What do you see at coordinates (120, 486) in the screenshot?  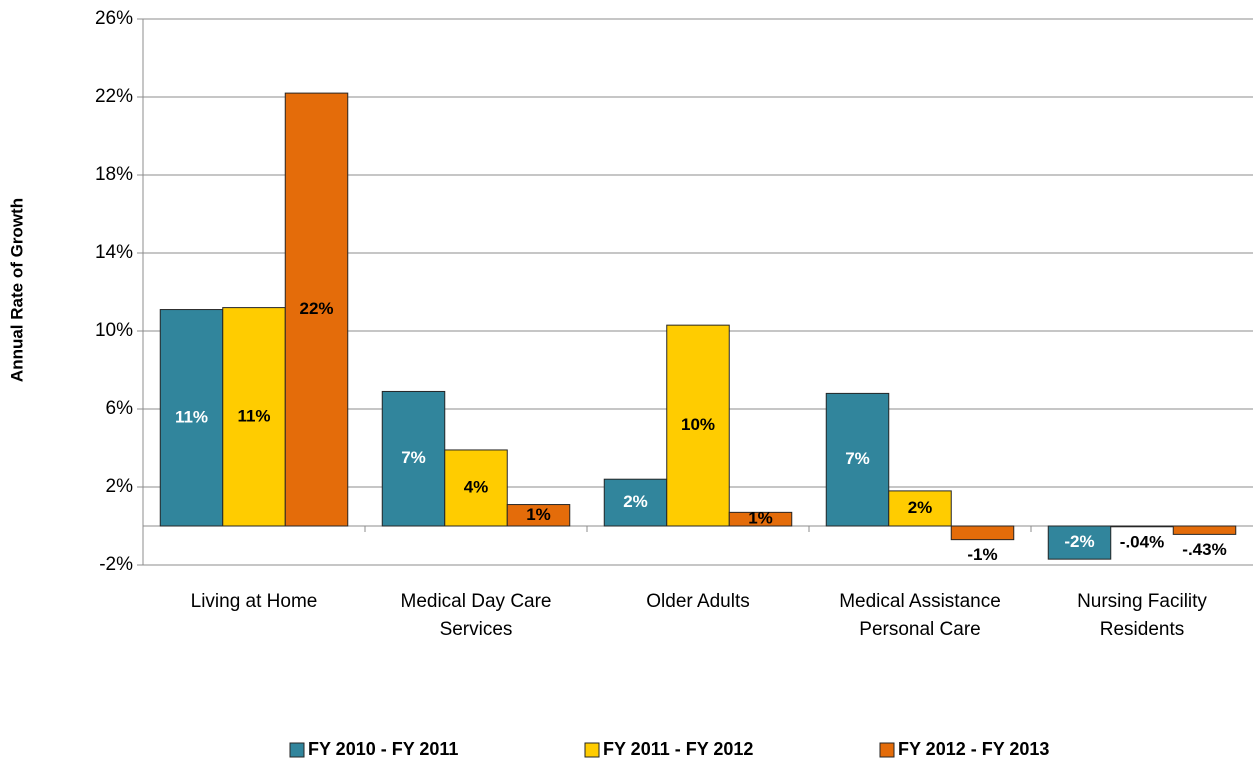 I see `y-tick-label: 2%` at bounding box center [120, 486].